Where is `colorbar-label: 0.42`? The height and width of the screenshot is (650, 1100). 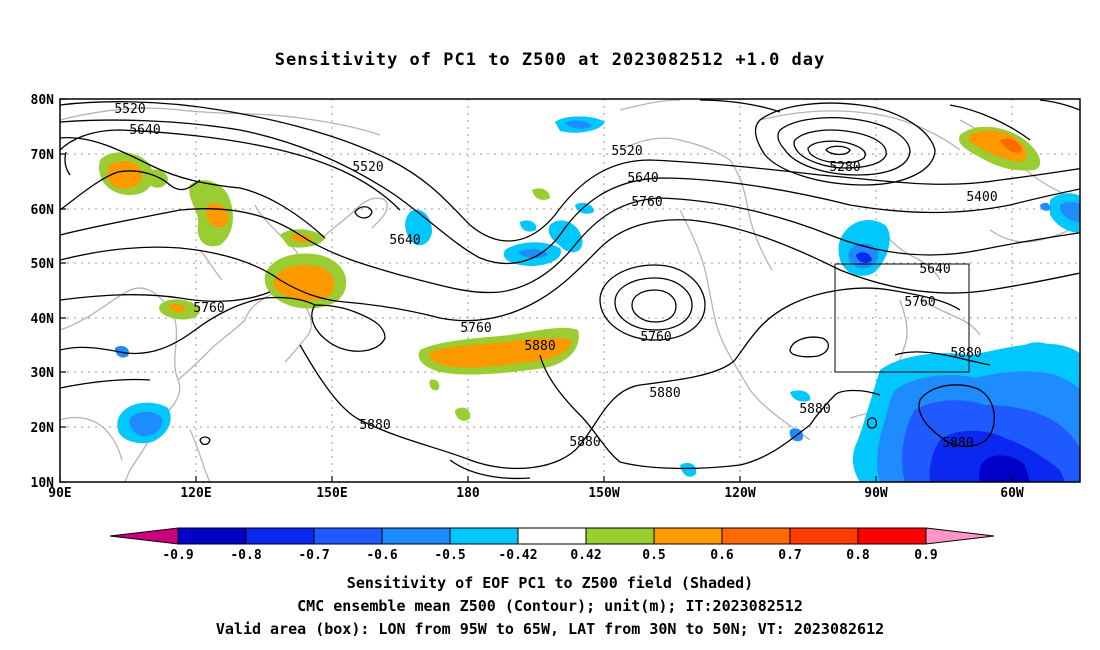
colorbar-label: 0.42 is located at coordinates (585, 555).